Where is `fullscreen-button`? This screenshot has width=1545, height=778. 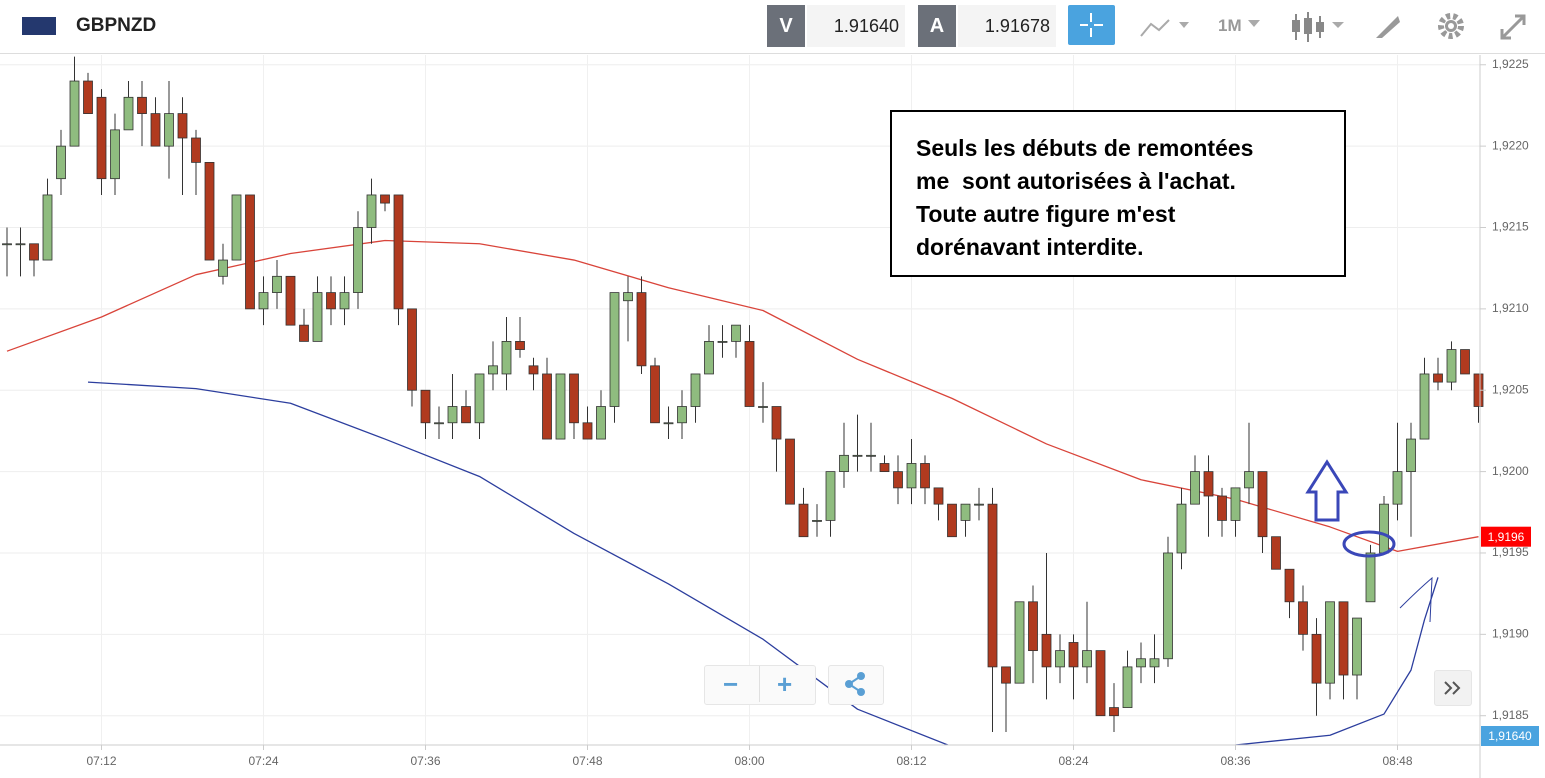
fullscreen-button is located at coordinates (1513, 27).